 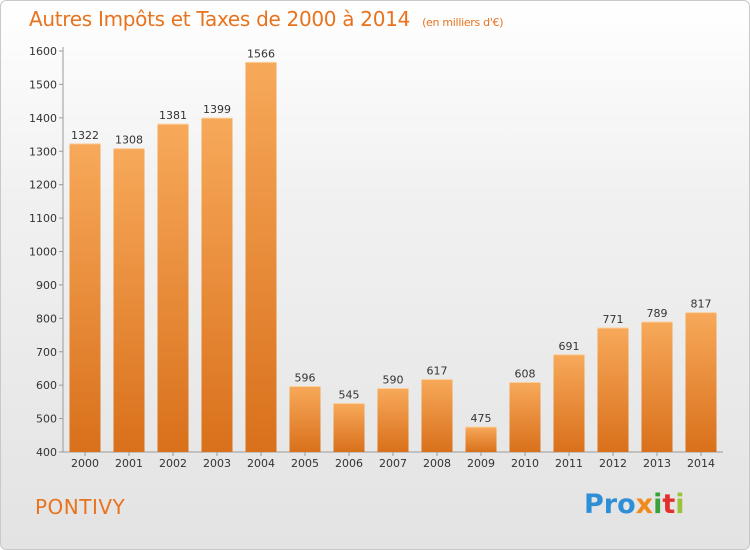 What do you see at coordinates (219, 19) in the screenshot?
I see `title-text: Autres Impôts et Taxes de 2000 à 2014` at bounding box center [219, 19].